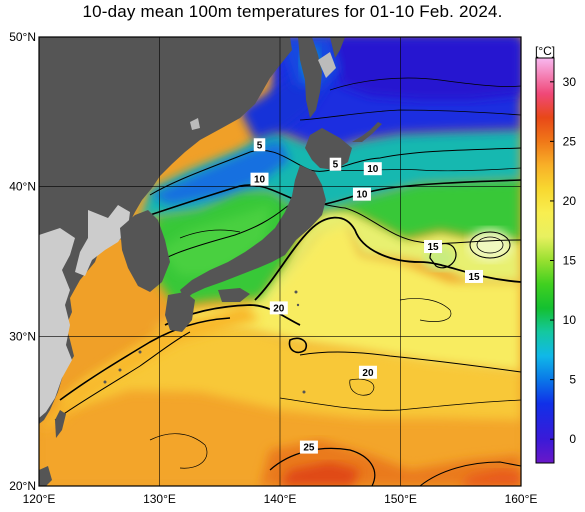 The image size is (585, 512). I want to click on lat-tick-label: 20°N, so click(22, 486).